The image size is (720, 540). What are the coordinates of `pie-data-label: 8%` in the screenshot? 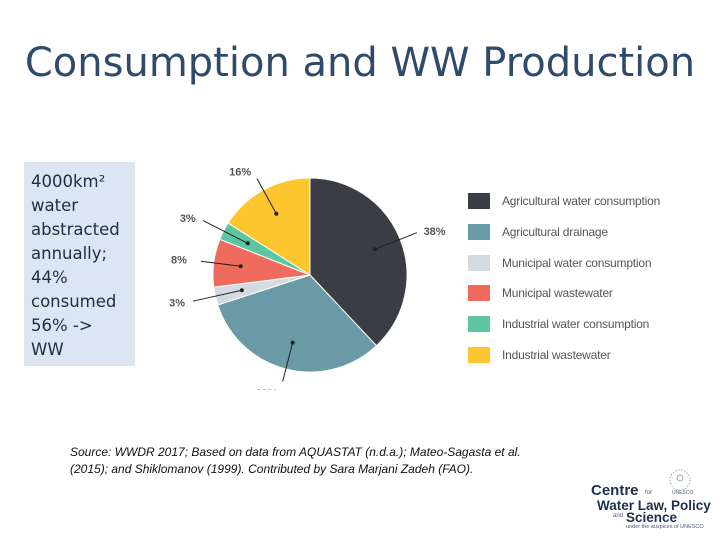 It's located at (179, 261).